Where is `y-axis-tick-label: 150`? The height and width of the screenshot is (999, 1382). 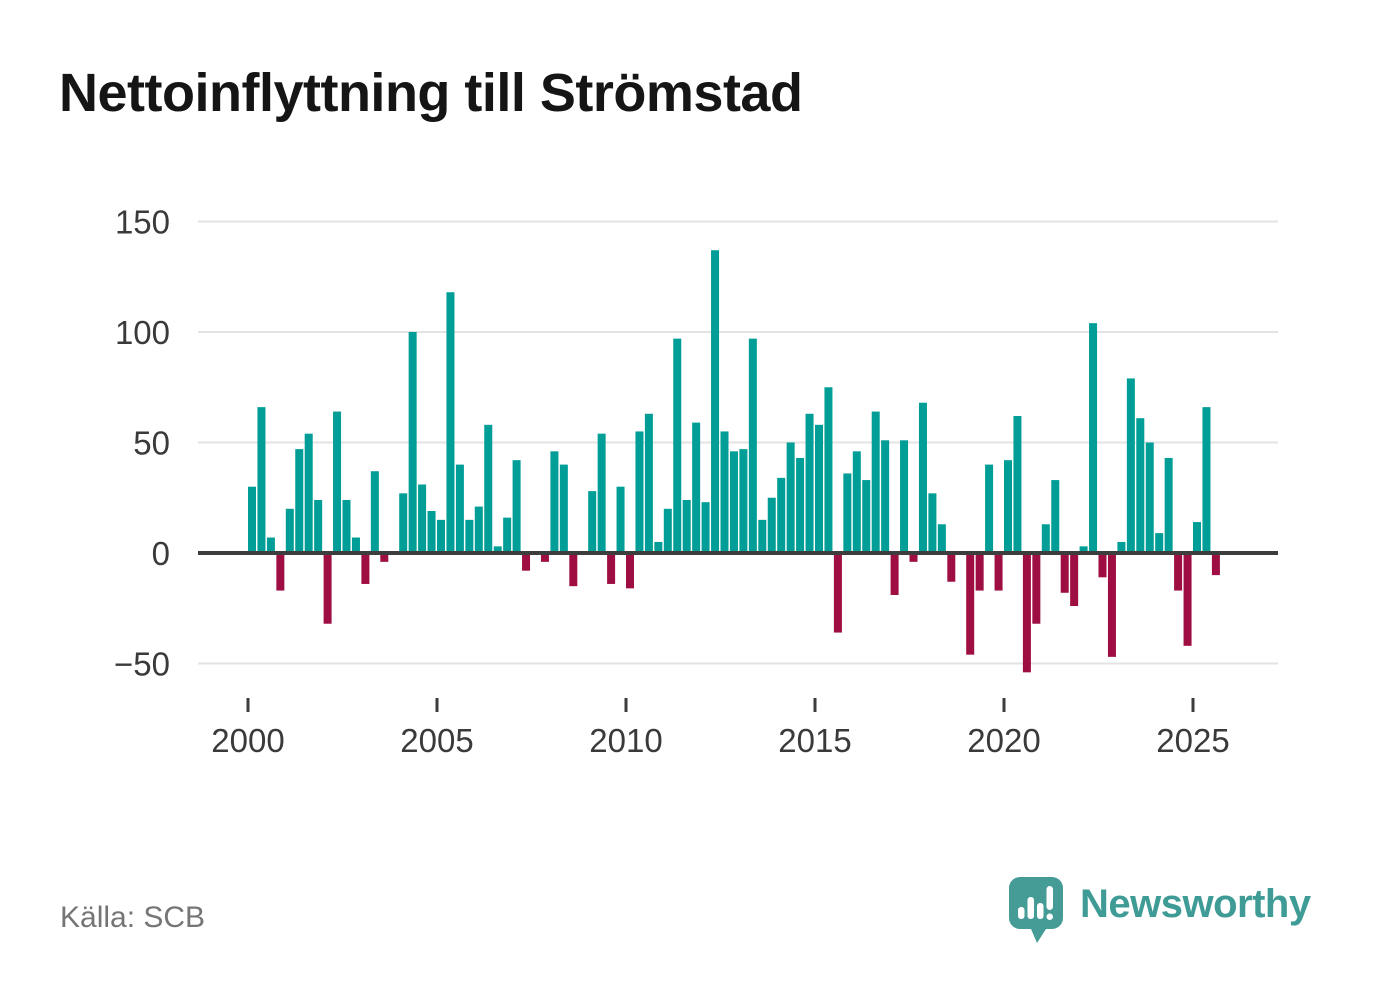
y-axis-tick-label: 150 is located at coordinates (142, 222).